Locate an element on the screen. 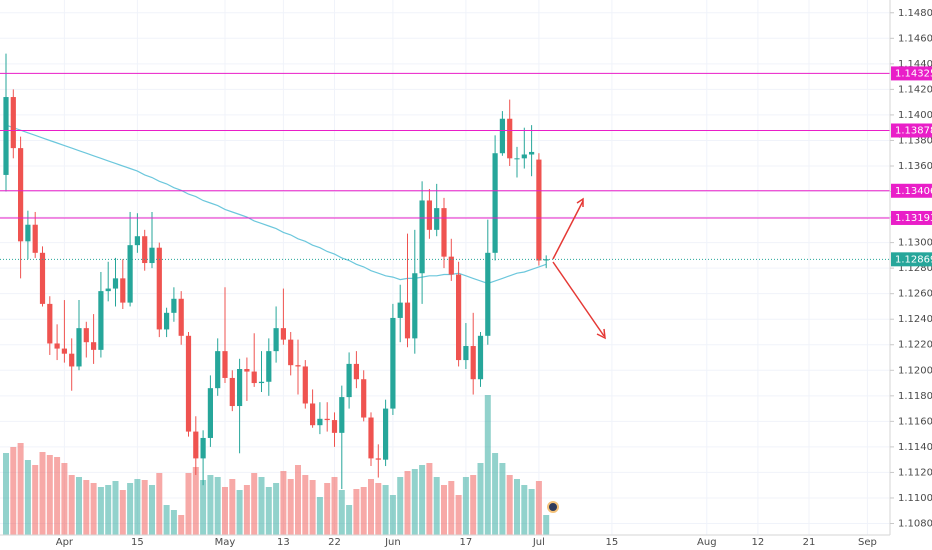  x-tick-label: 15 is located at coordinates (612, 542).